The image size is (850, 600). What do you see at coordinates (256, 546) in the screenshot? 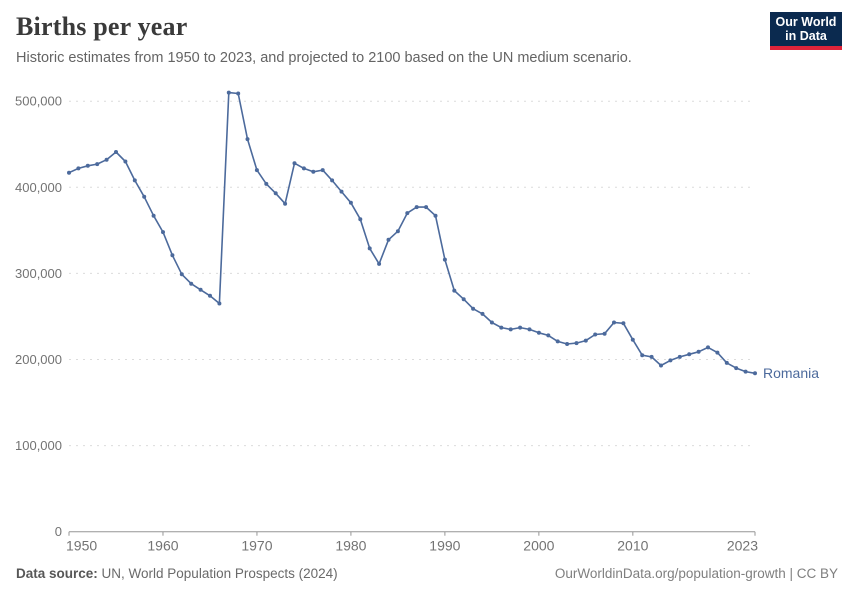
I see `x-axis-tick-label: 1970` at bounding box center [256, 546].